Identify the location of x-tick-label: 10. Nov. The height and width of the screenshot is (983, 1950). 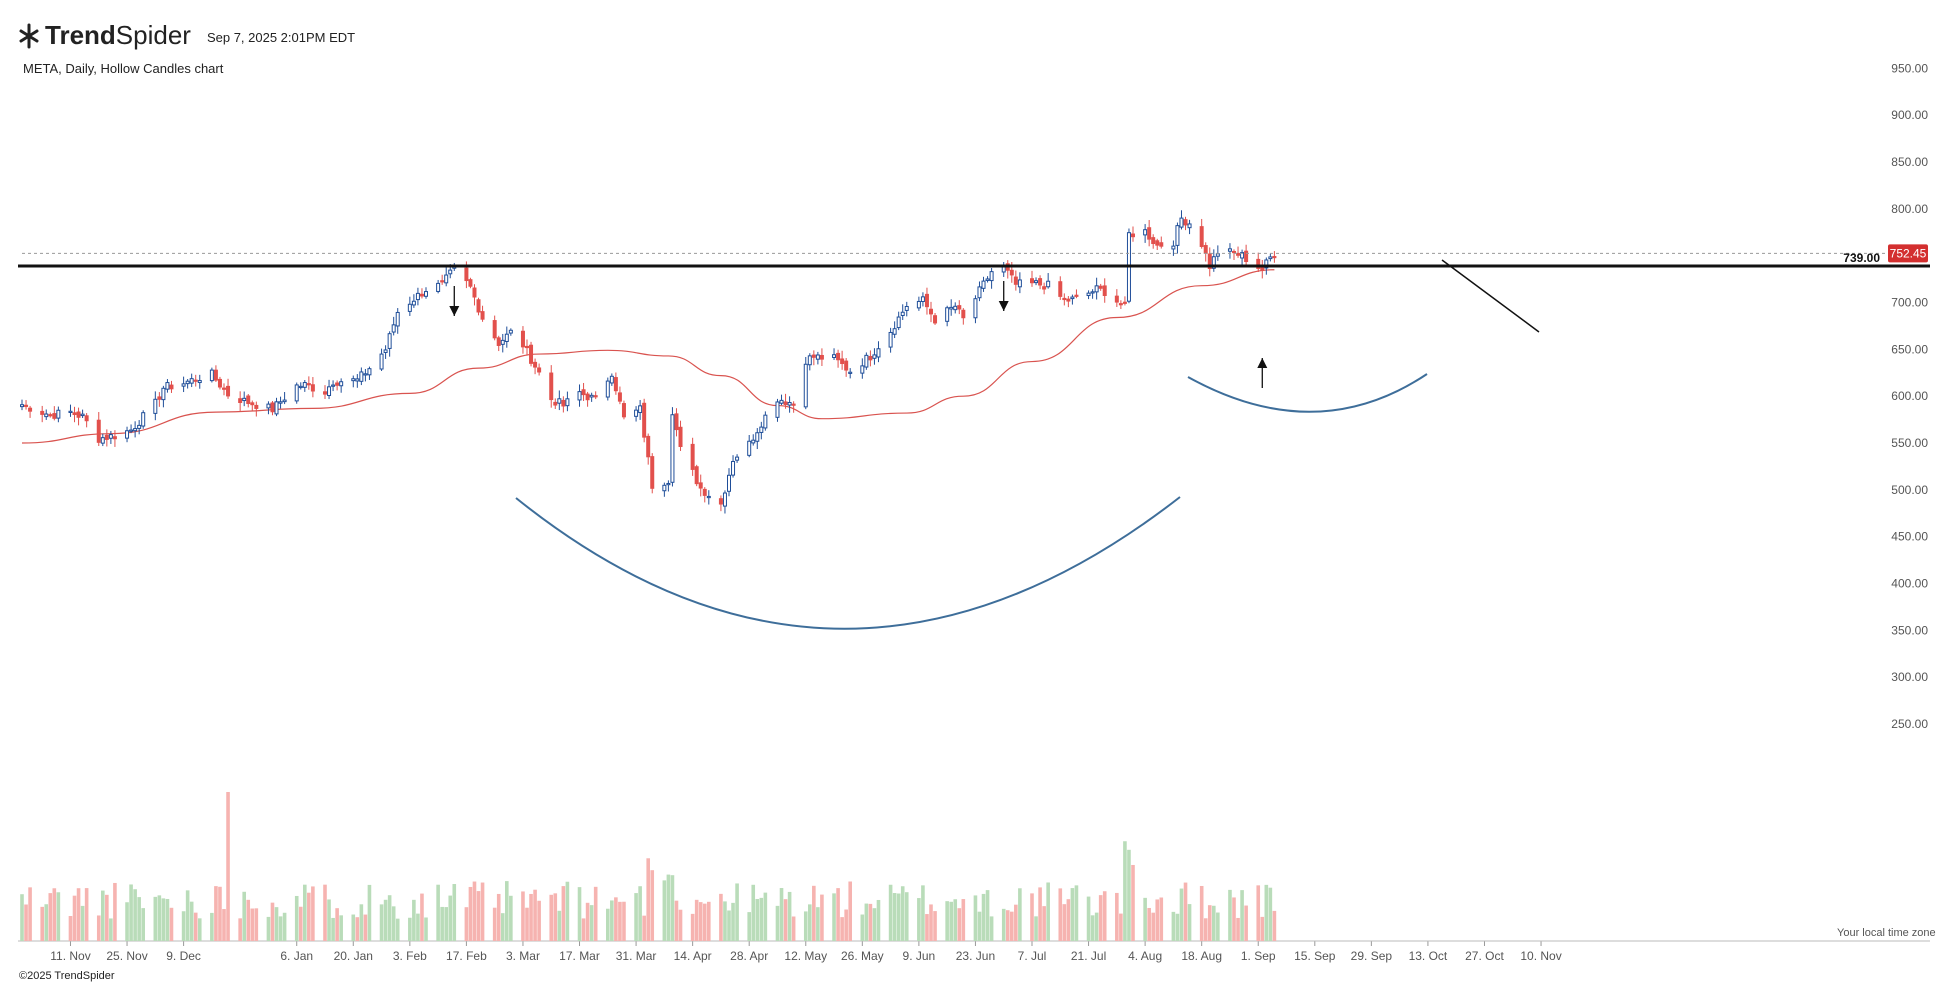
(1540, 956).